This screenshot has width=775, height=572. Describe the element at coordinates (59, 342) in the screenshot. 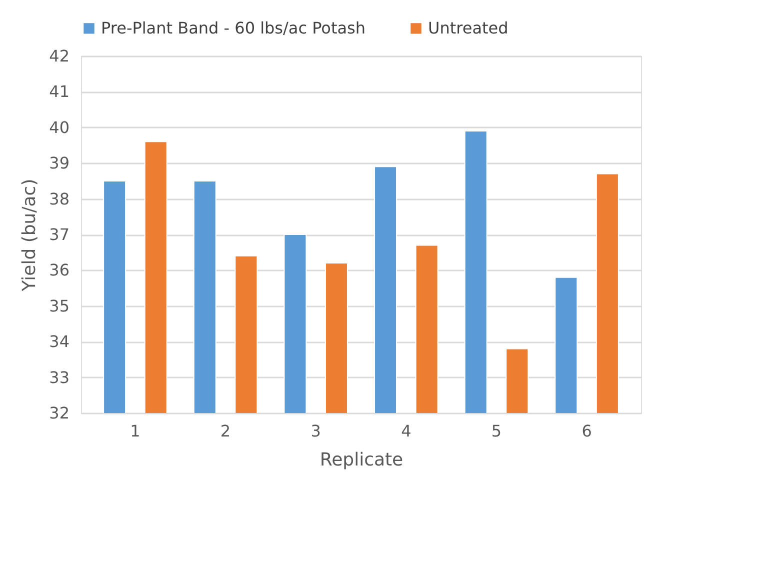

I see `y-tick-label: 34` at that location.